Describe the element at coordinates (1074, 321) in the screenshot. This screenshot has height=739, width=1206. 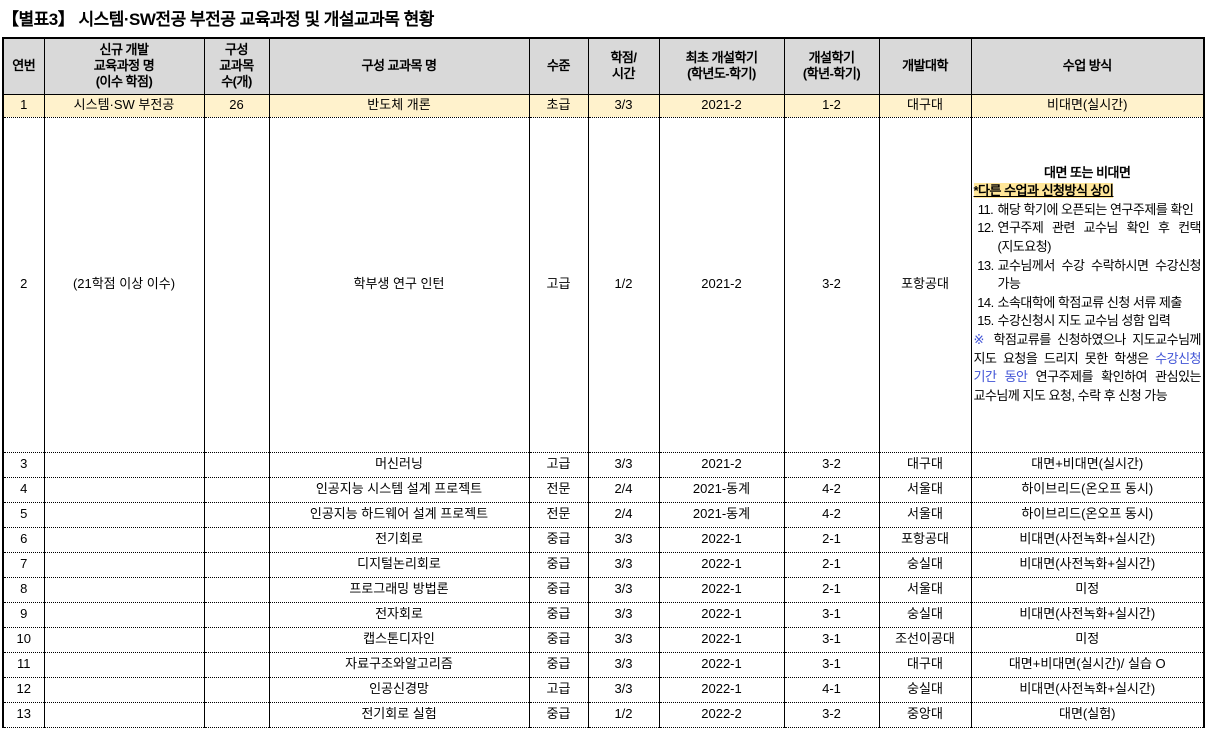
I see `method-step: 15. 수강신청시 지도 교수님 성함 입력` at that location.